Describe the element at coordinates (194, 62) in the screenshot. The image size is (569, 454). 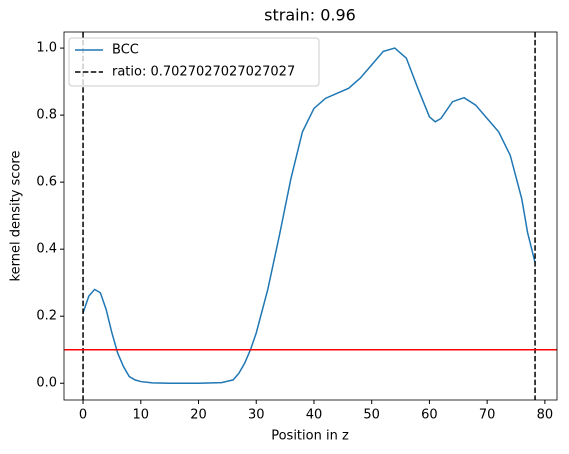
I see `legend-box` at that location.